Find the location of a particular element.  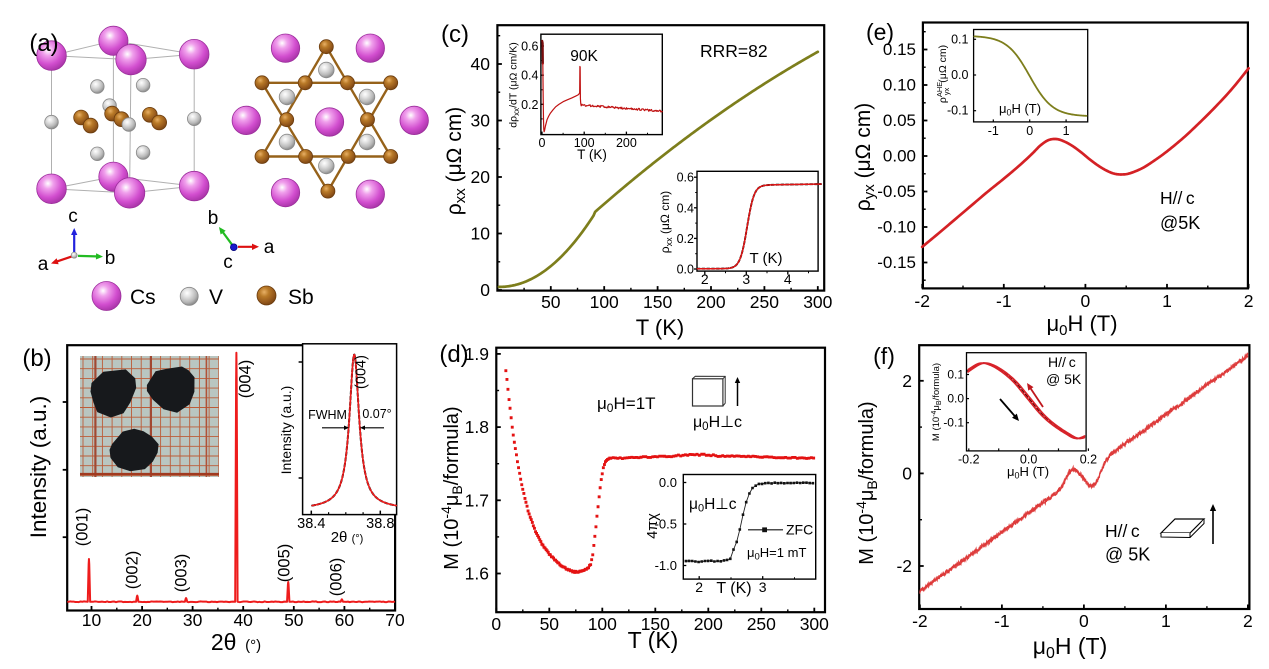

svg-text: -1.0 is located at coordinates (666, 565).